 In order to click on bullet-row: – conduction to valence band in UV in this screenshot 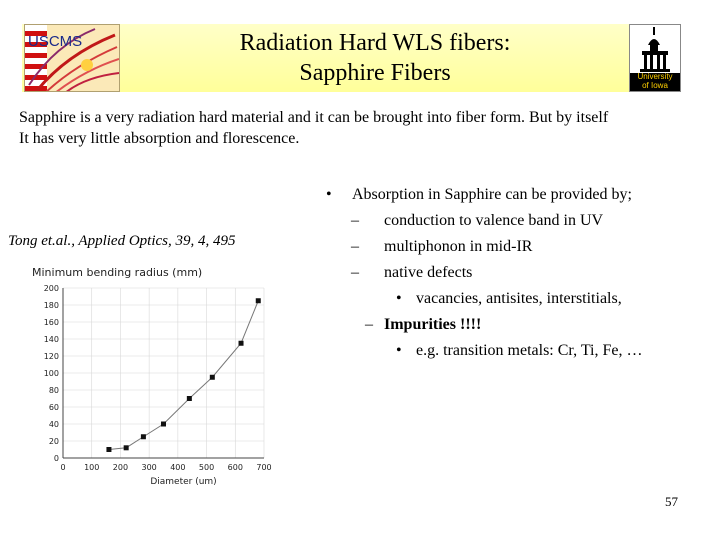, I will do `click(514, 221)`.